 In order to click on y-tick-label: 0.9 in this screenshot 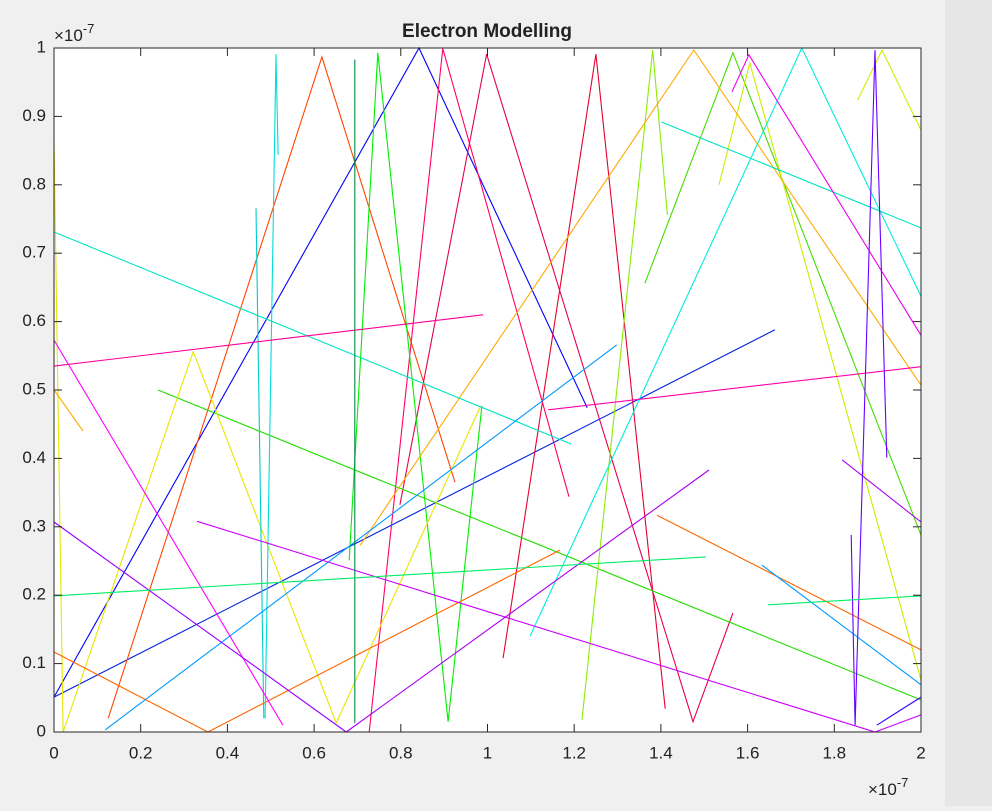, I will do `click(34, 115)`.